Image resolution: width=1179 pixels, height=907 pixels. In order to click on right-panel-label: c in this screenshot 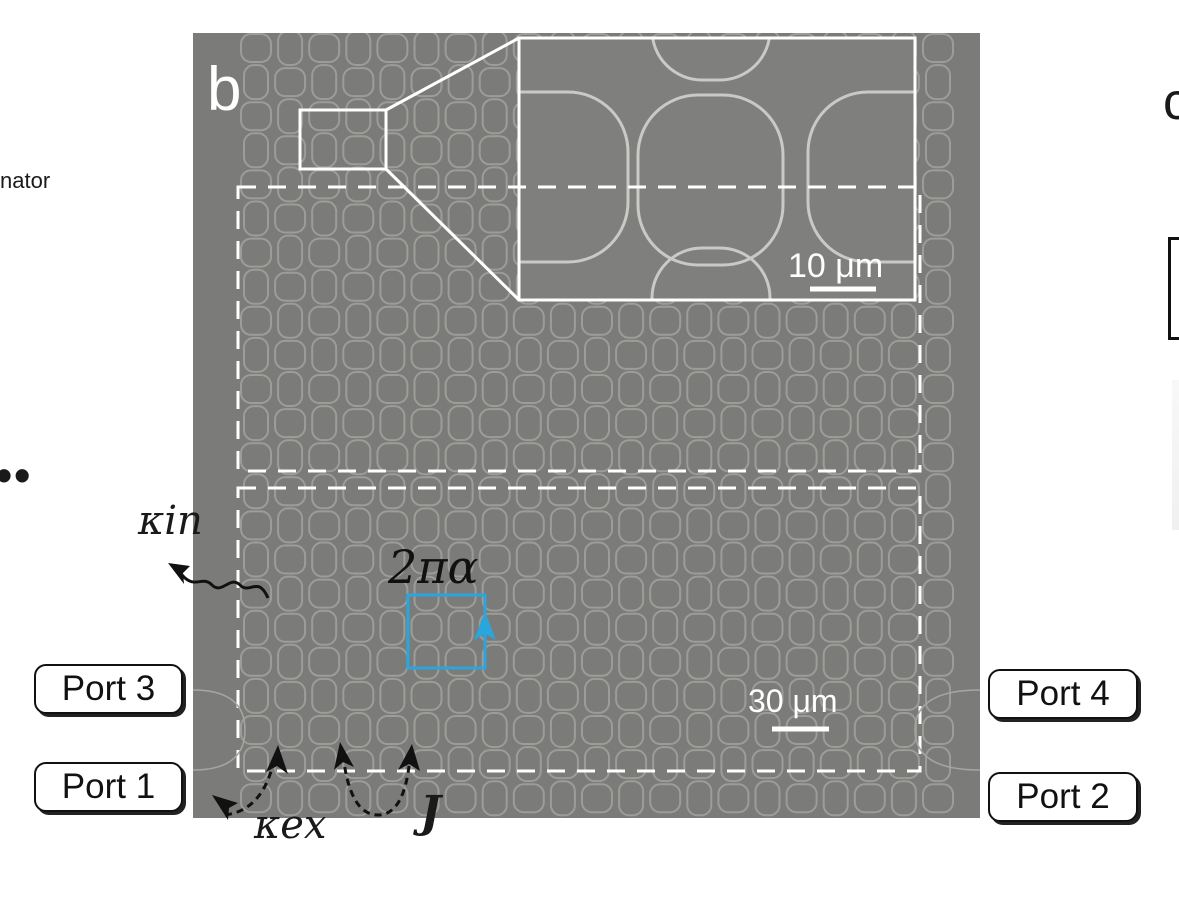, I will do `click(1171, 102)`.